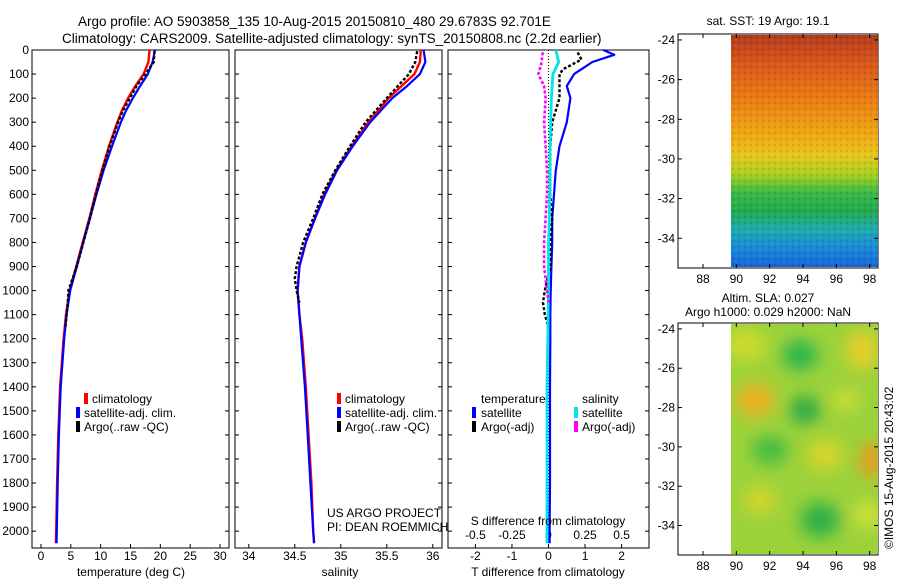 Image resolution: width=900 pixels, height=580 pixels. I want to click on imos-credit: ©IMOS 15-Aug-2015 20:43:02, so click(889, 467).